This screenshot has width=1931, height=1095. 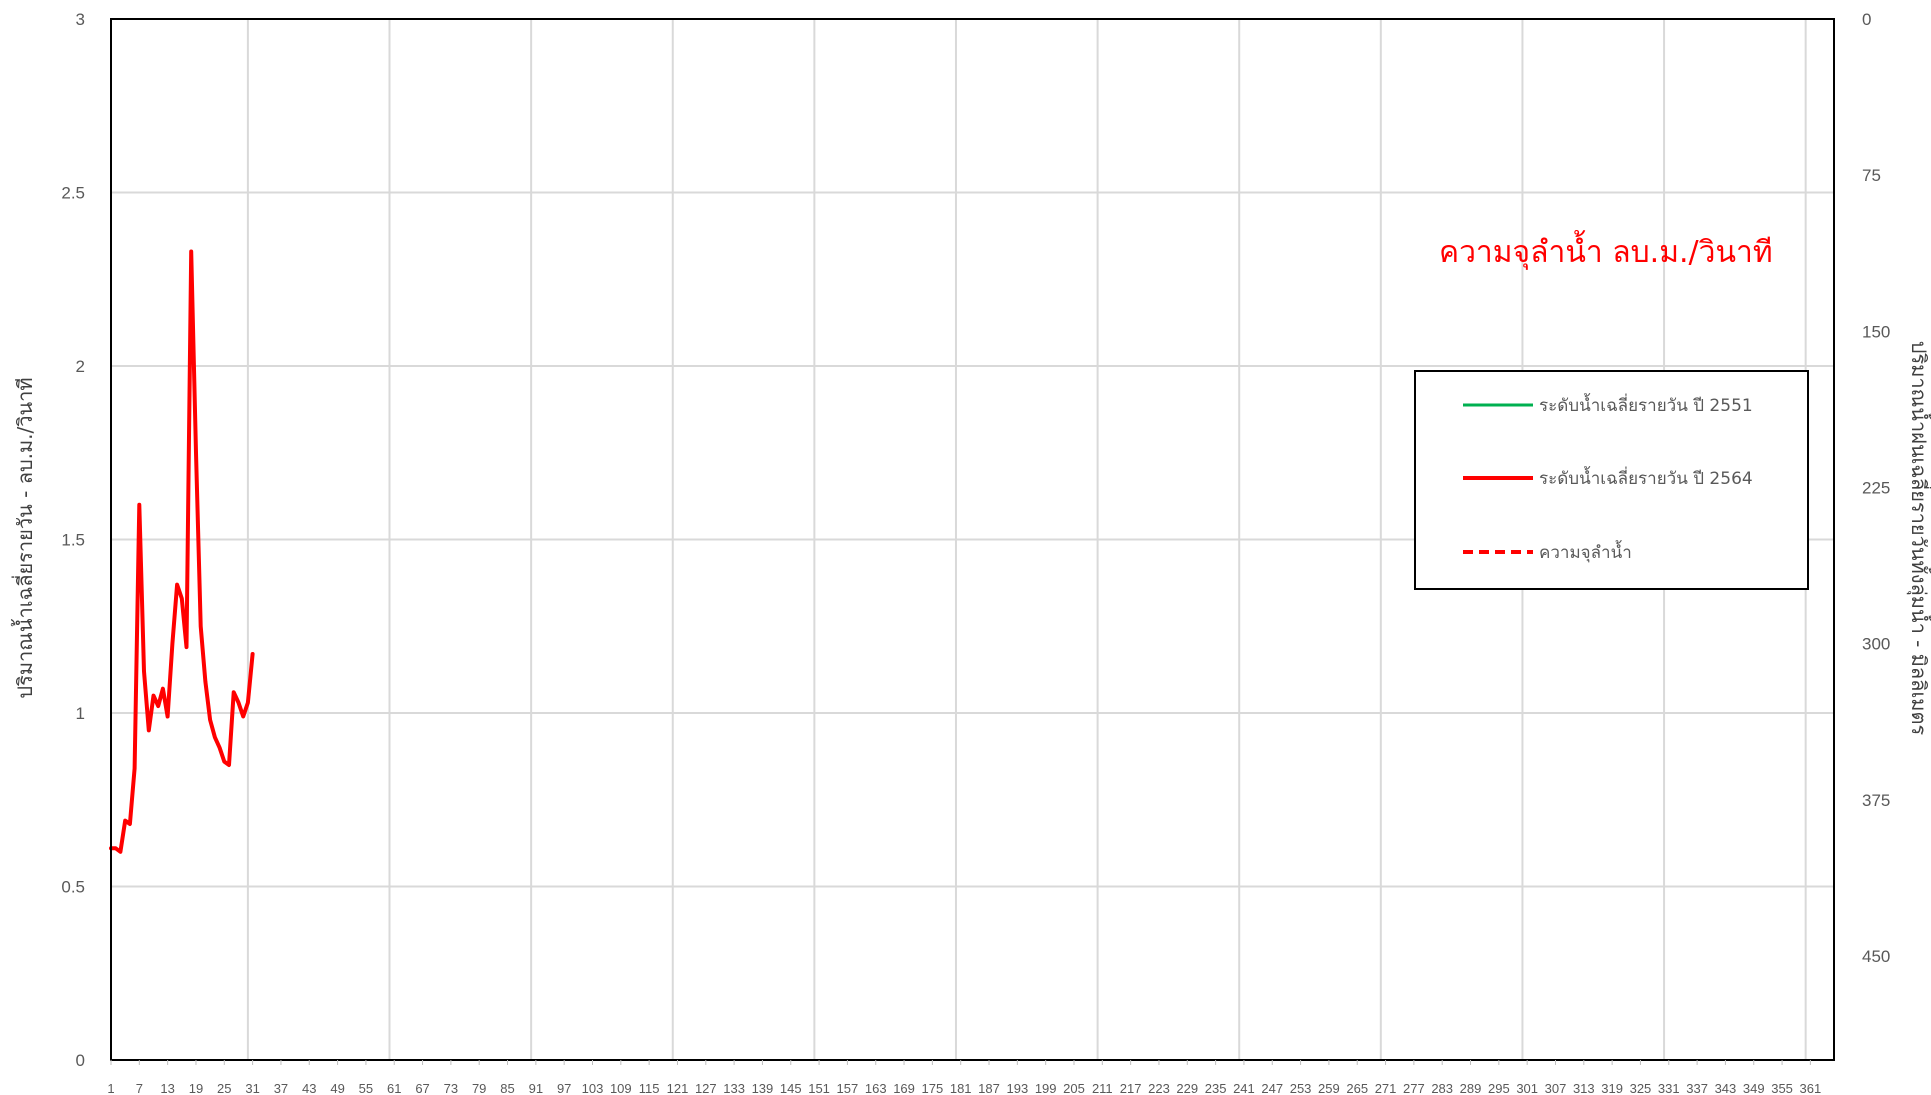 What do you see at coordinates (1876, 800) in the screenshot?
I see `right-tick-label: 375` at bounding box center [1876, 800].